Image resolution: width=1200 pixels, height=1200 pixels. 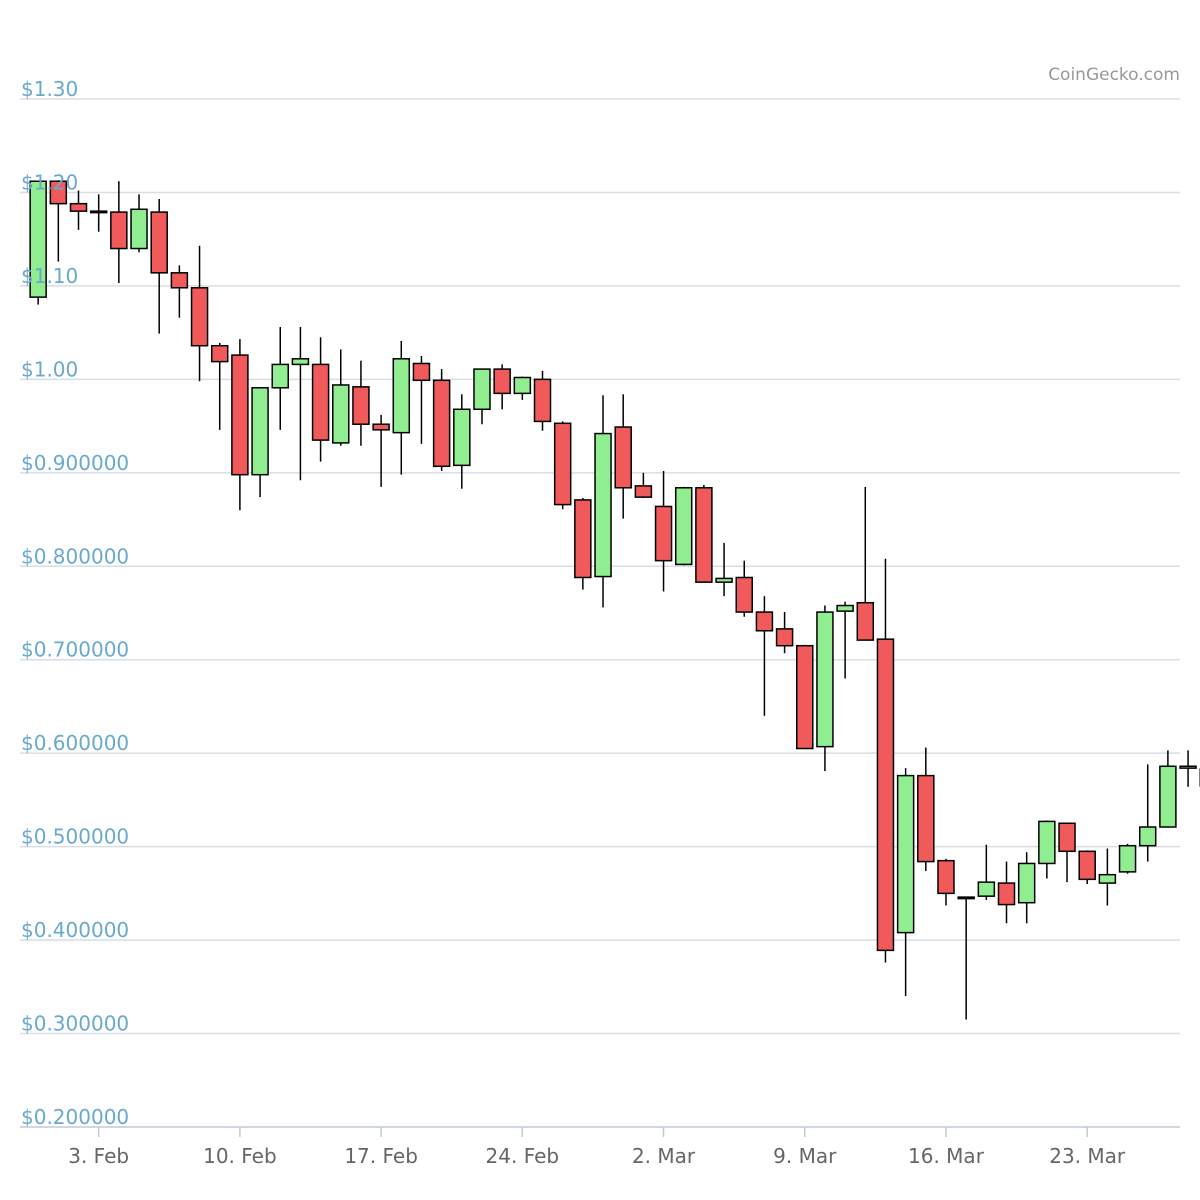 I want to click on x-tick-label: 24. Feb, so click(x=523, y=1156).